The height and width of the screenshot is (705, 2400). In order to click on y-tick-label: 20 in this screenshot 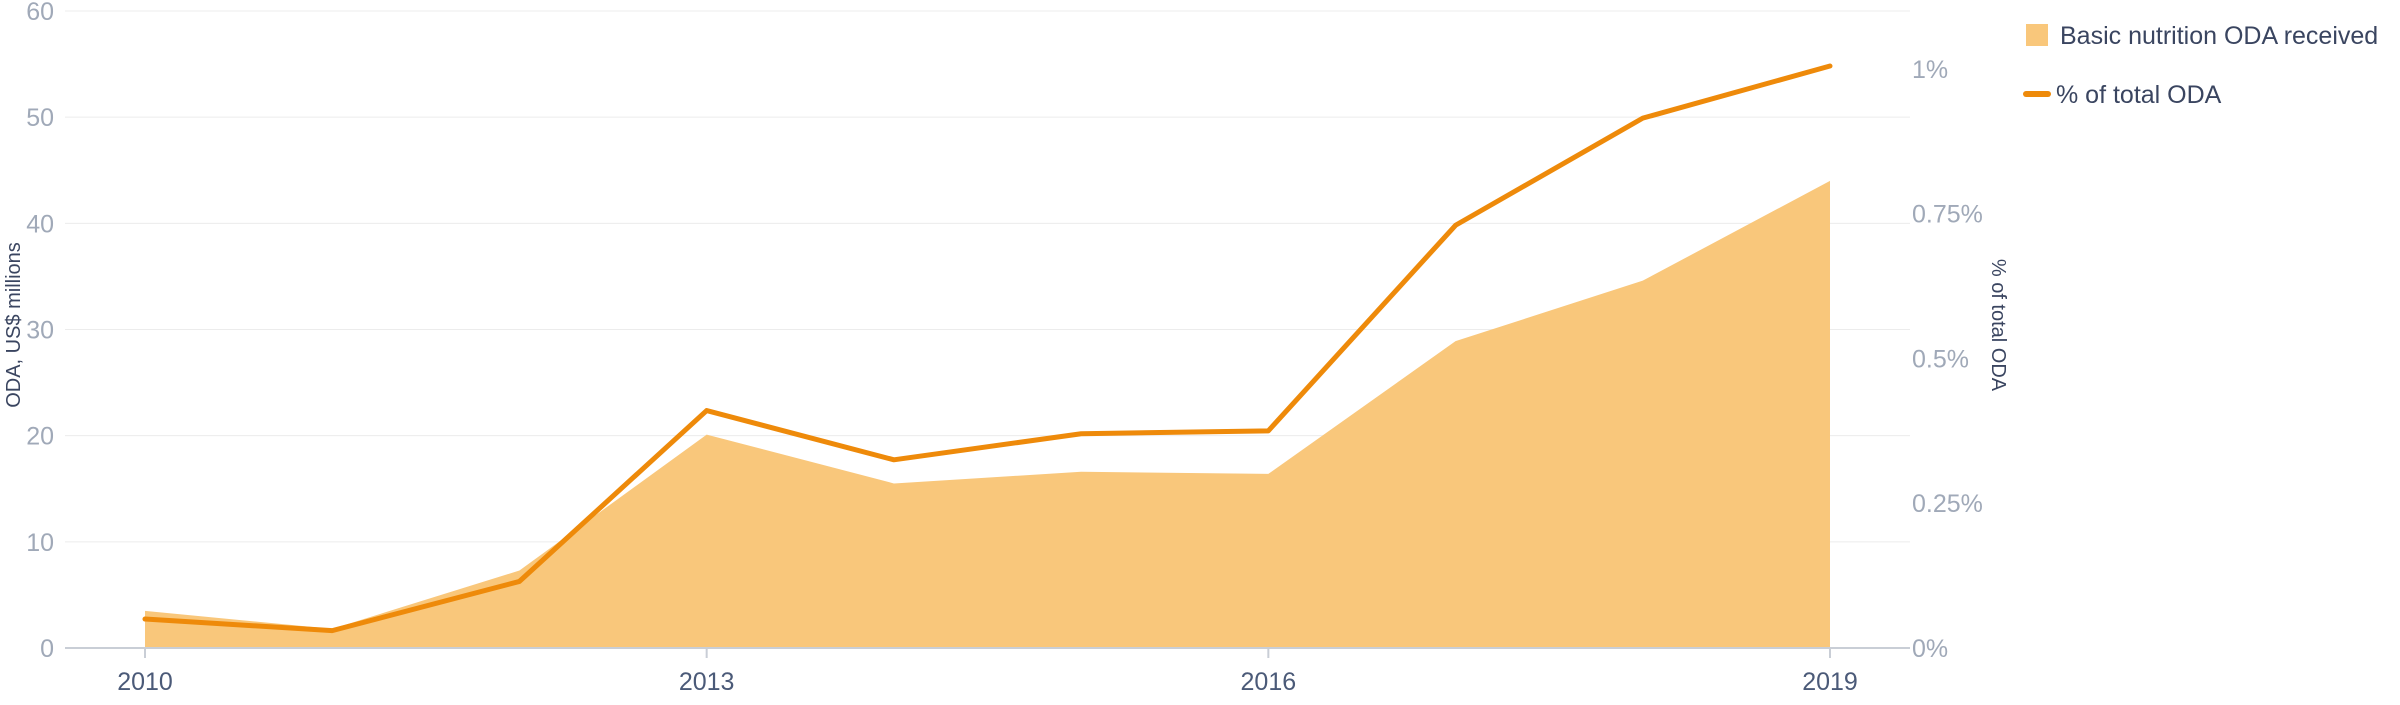, I will do `click(40, 437)`.